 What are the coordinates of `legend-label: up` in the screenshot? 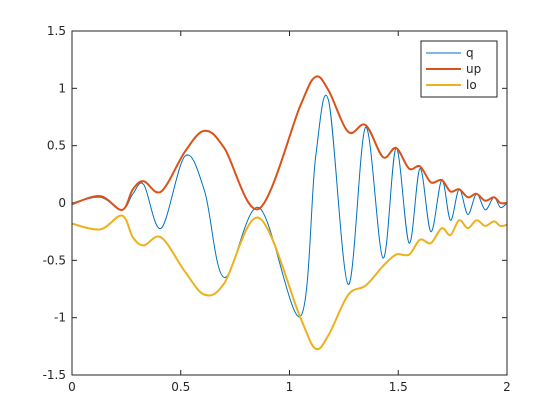 It's located at (473, 69).